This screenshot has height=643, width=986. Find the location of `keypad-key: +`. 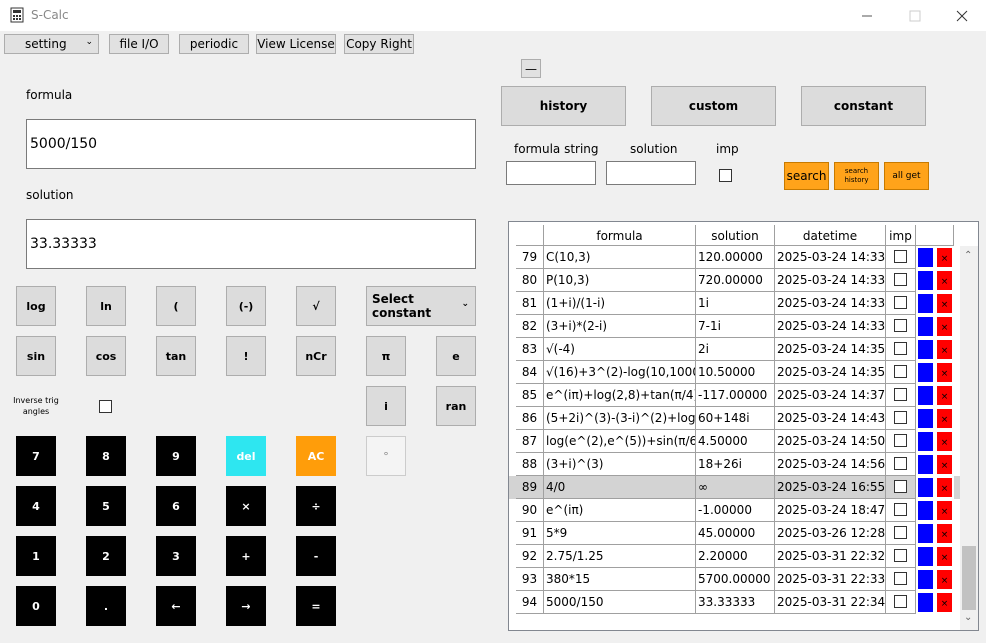

keypad-key: + is located at coordinates (246, 556).